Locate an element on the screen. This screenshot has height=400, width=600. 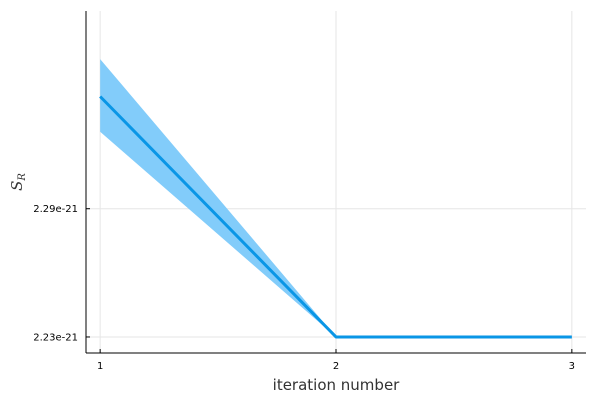
y-axis-title-main: S is located at coordinates (17, 186).